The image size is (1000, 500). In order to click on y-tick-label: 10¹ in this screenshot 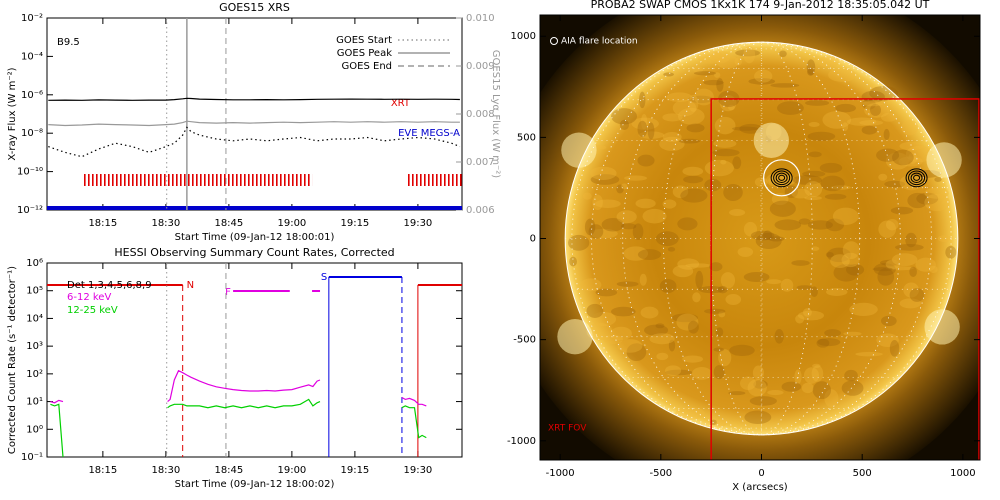, I will do `click(34, 402)`.